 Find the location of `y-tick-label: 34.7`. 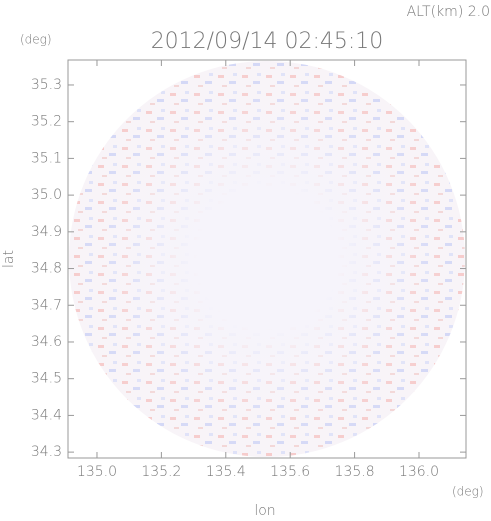

y-tick-label: 34.7 is located at coordinates (46, 305).